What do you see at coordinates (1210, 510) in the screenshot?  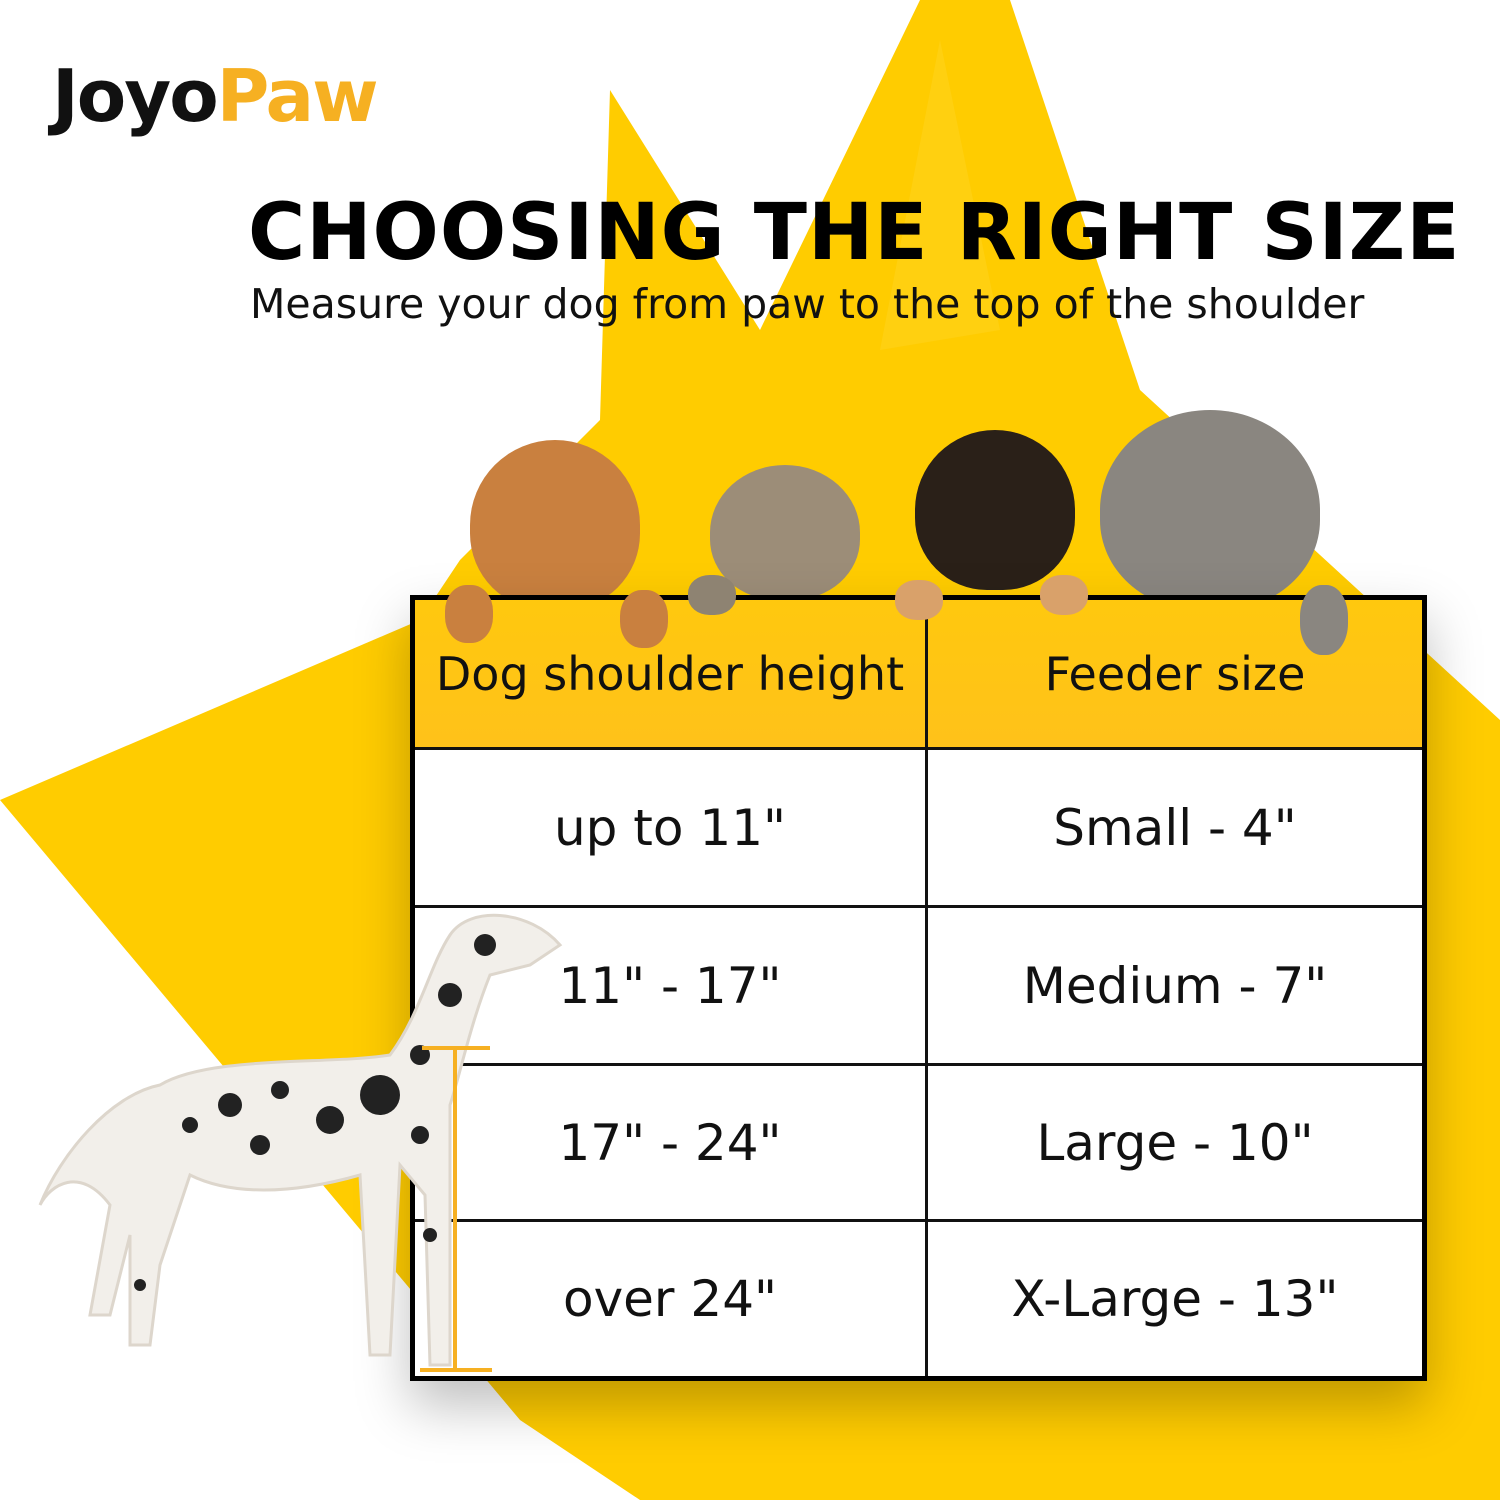 I see `cat-grey-image` at bounding box center [1210, 510].